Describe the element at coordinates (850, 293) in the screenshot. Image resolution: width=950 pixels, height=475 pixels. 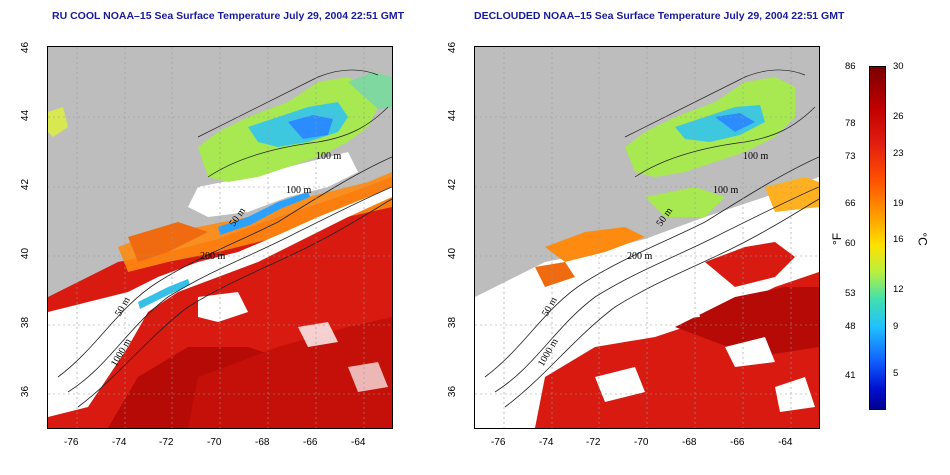
I see `fahrenheit-tick: 53` at that location.